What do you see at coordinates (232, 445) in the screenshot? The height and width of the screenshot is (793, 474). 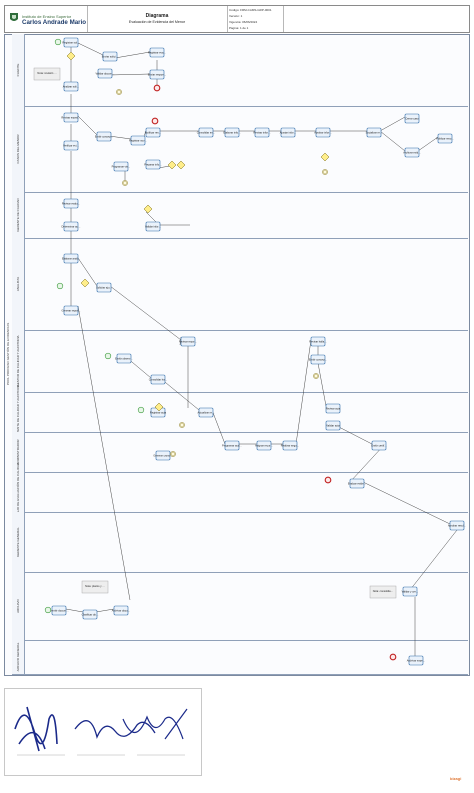 I see `task-node: Programar aud…Programar auditoría` at bounding box center [232, 445].